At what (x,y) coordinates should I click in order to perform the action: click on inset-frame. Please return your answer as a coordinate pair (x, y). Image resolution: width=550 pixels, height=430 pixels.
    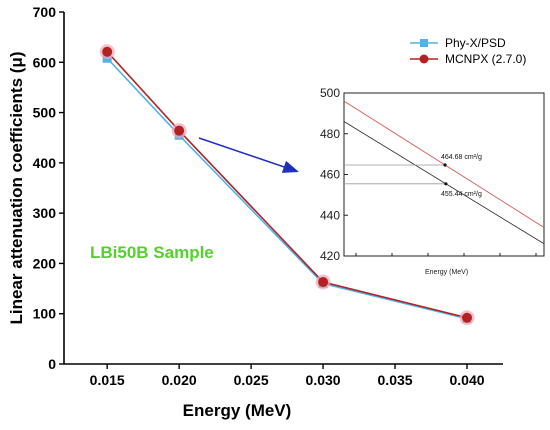
    Looking at the image, I should click on (444, 174).